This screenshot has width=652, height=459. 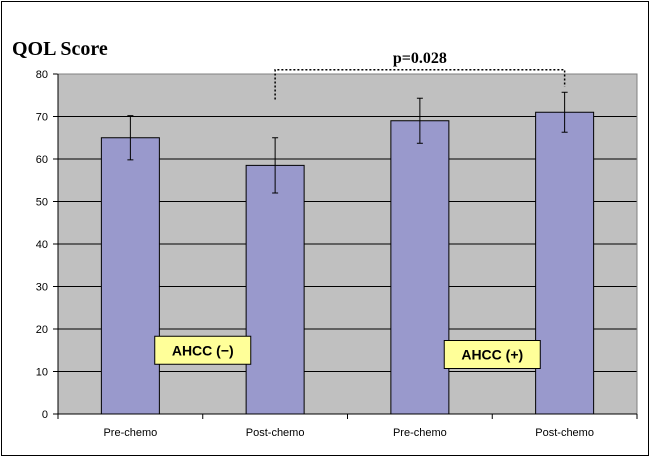 I want to click on chart-title: QOL Score, so click(x=60, y=49).